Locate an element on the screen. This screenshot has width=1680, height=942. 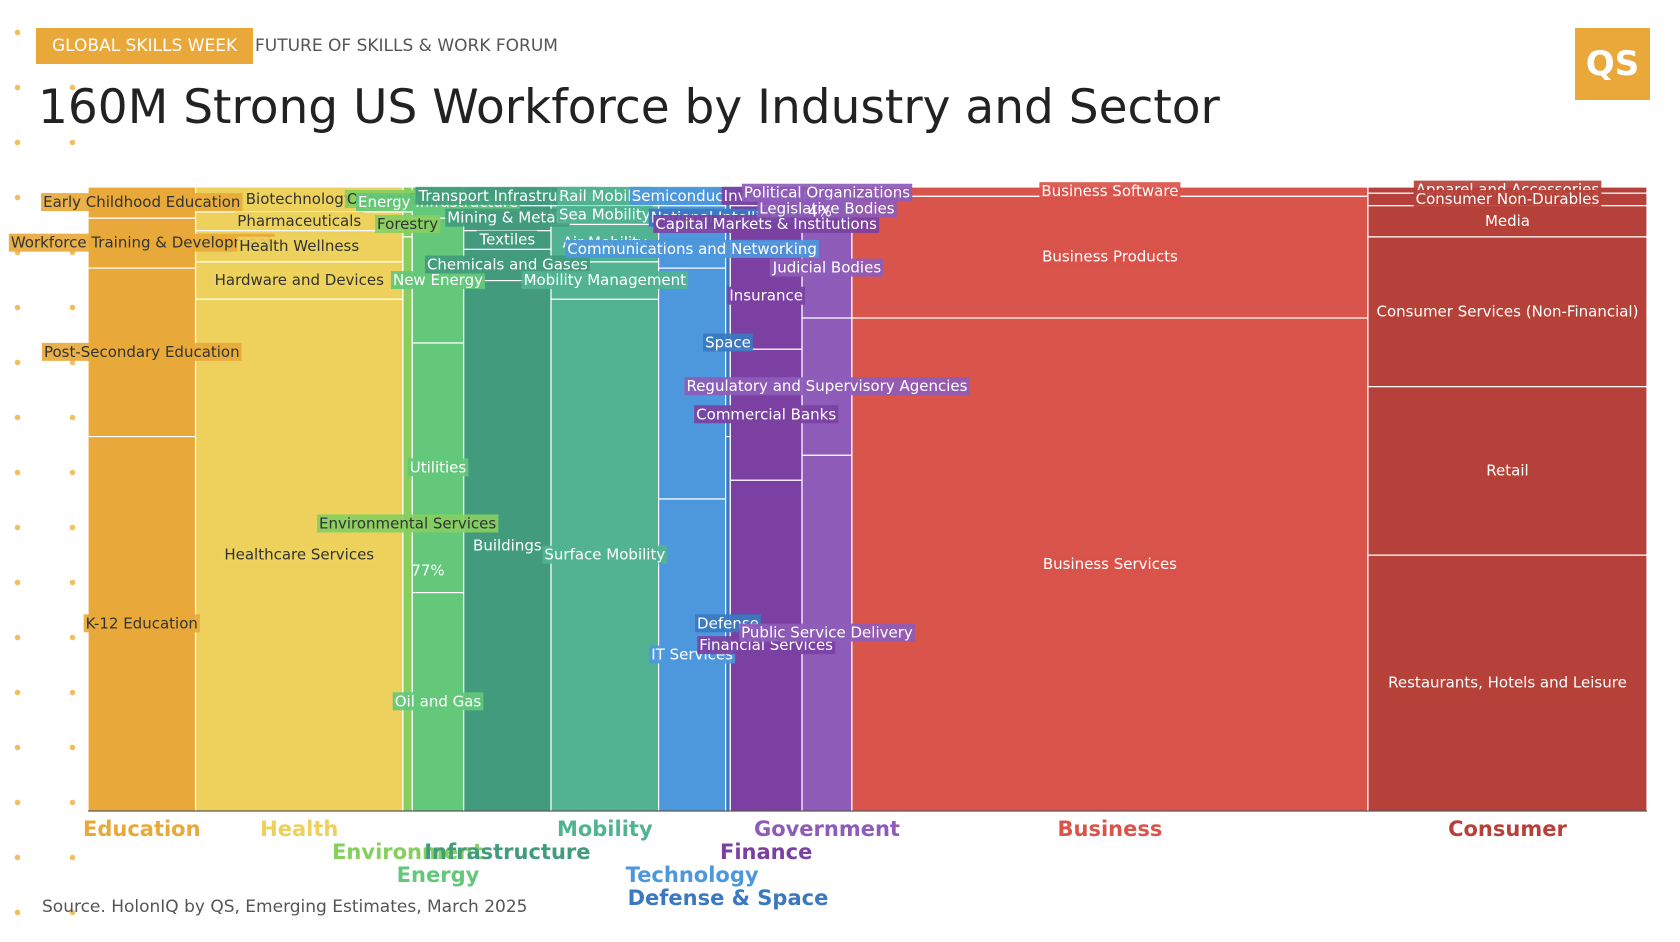
segment-label: Retail is located at coordinates (1507, 470).